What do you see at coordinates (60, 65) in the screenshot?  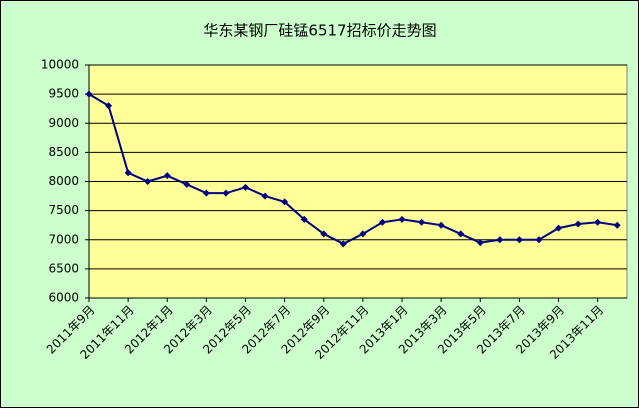 I see `y-tick-label: 10000` at bounding box center [60, 65].